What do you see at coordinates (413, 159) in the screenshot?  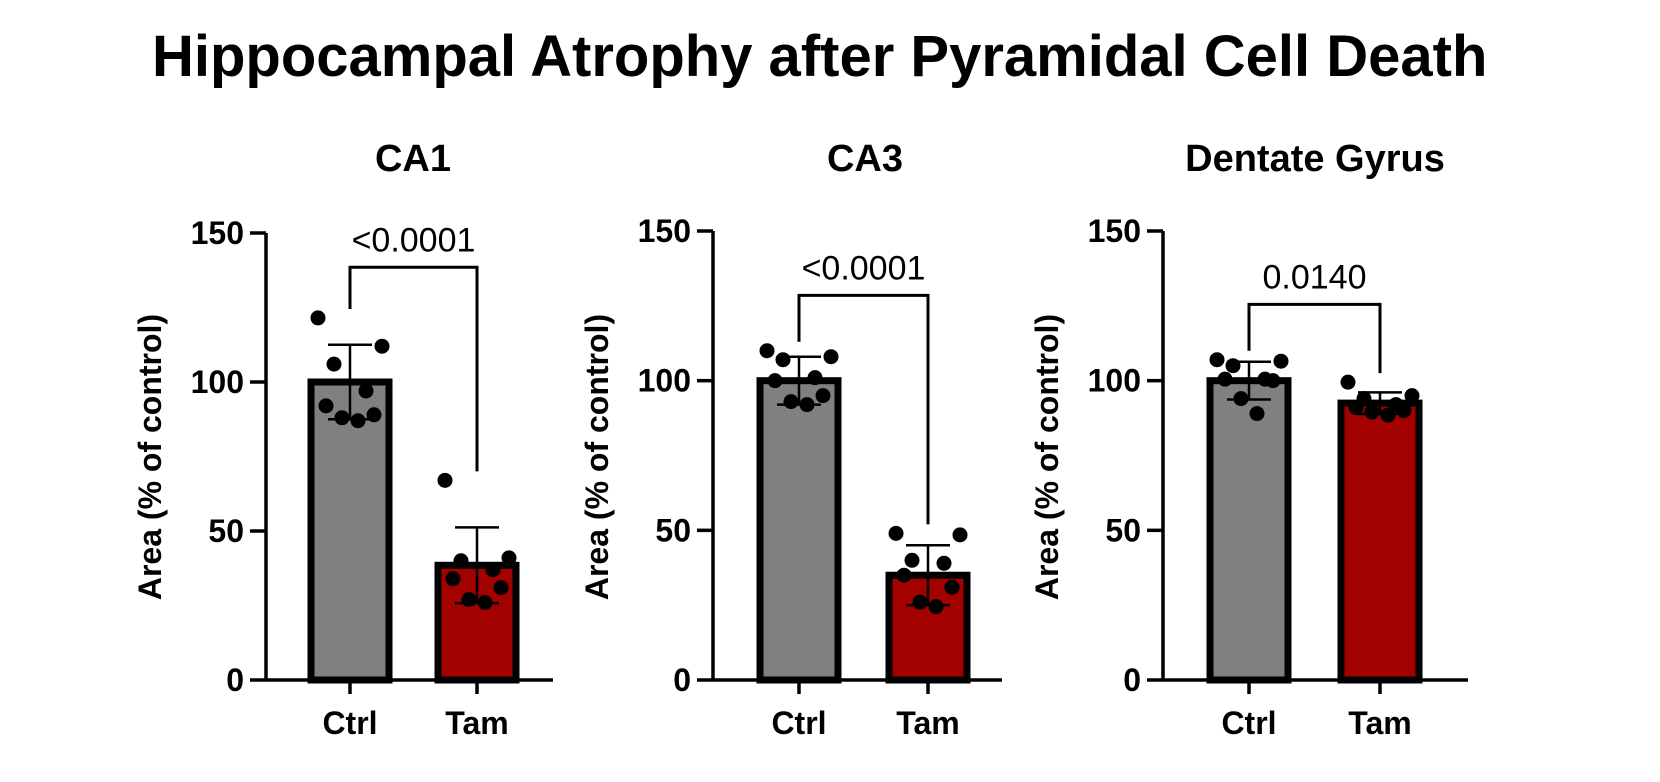 I see `panel-title: CA1` at bounding box center [413, 159].